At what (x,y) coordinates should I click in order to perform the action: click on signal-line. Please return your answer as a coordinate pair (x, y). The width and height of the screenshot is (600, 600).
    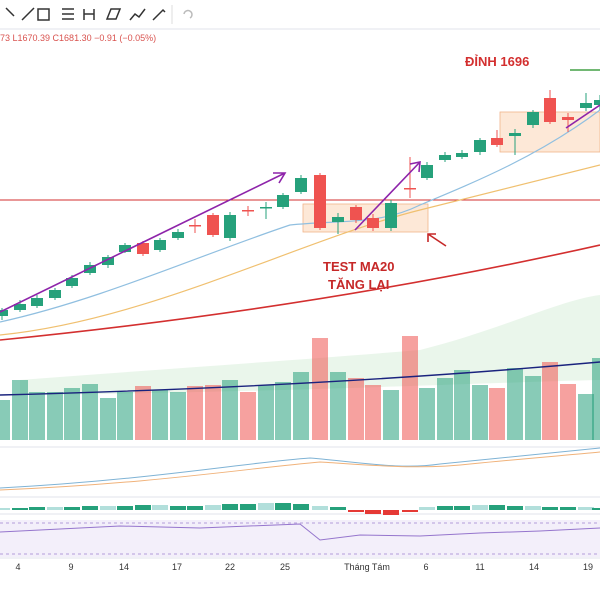
    Looking at the image, I should click on (300, 471).